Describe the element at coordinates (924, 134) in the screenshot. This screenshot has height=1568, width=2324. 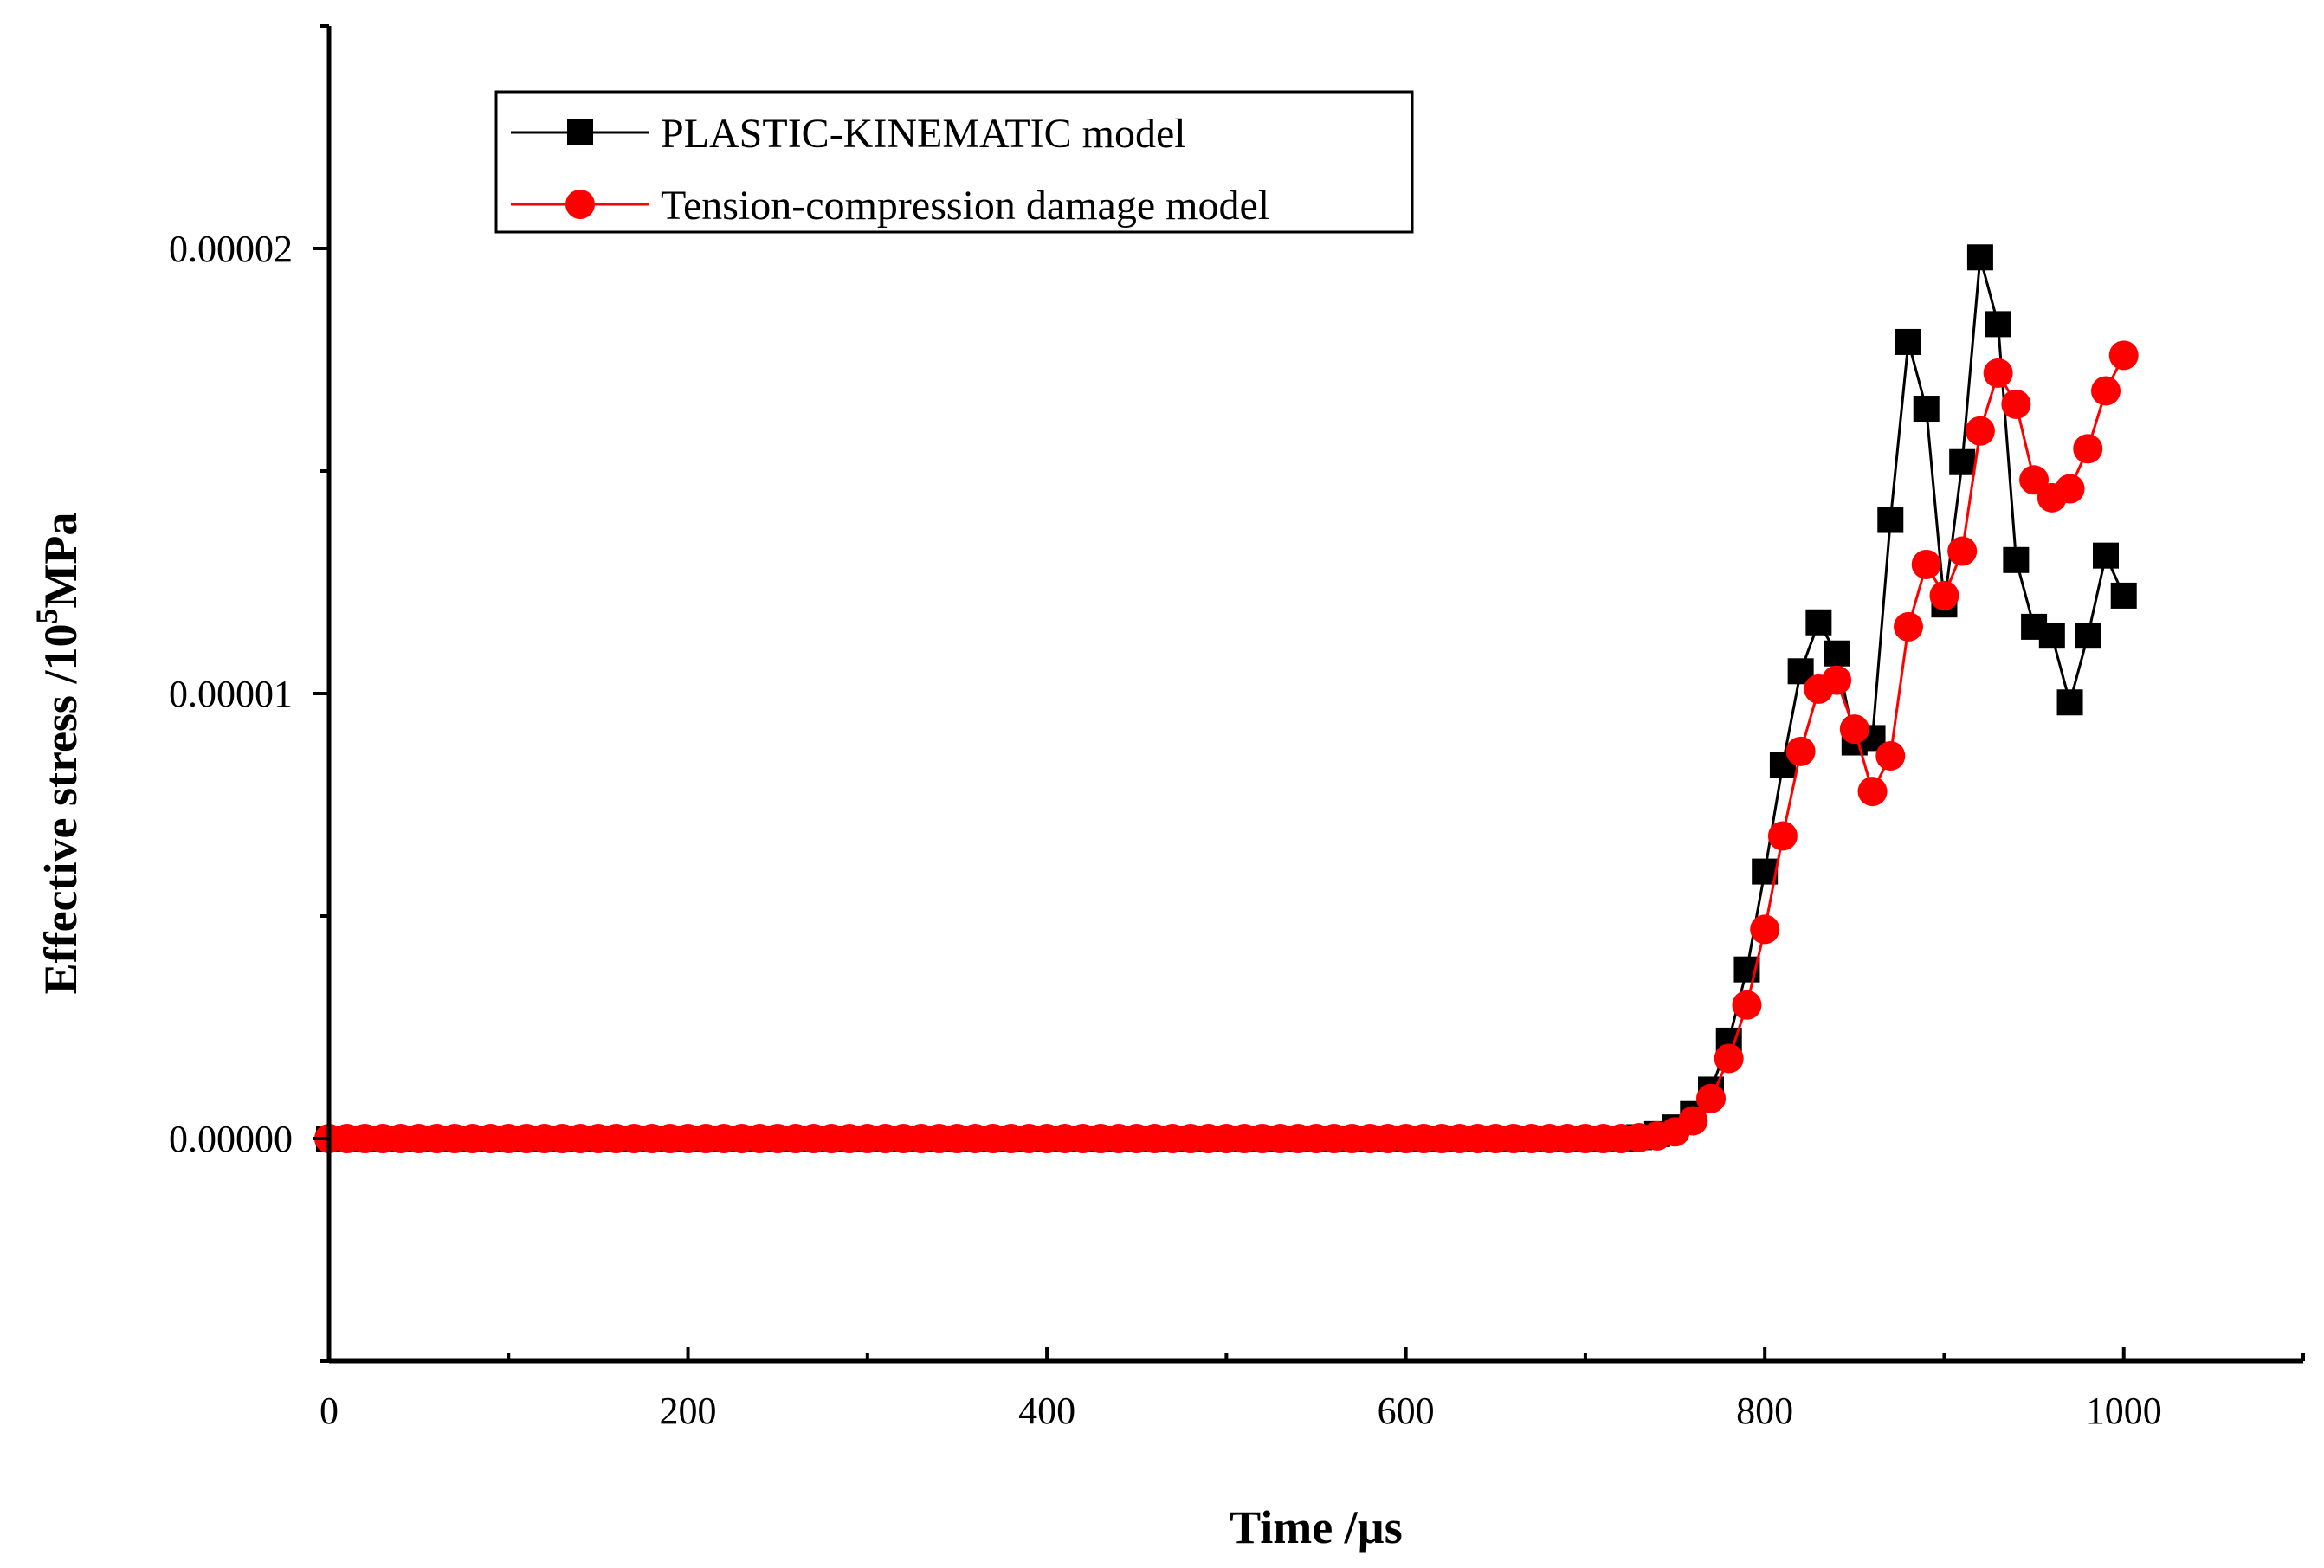
I see `legend-label-plastic: PLASTIC-KINEMATIC model` at that location.